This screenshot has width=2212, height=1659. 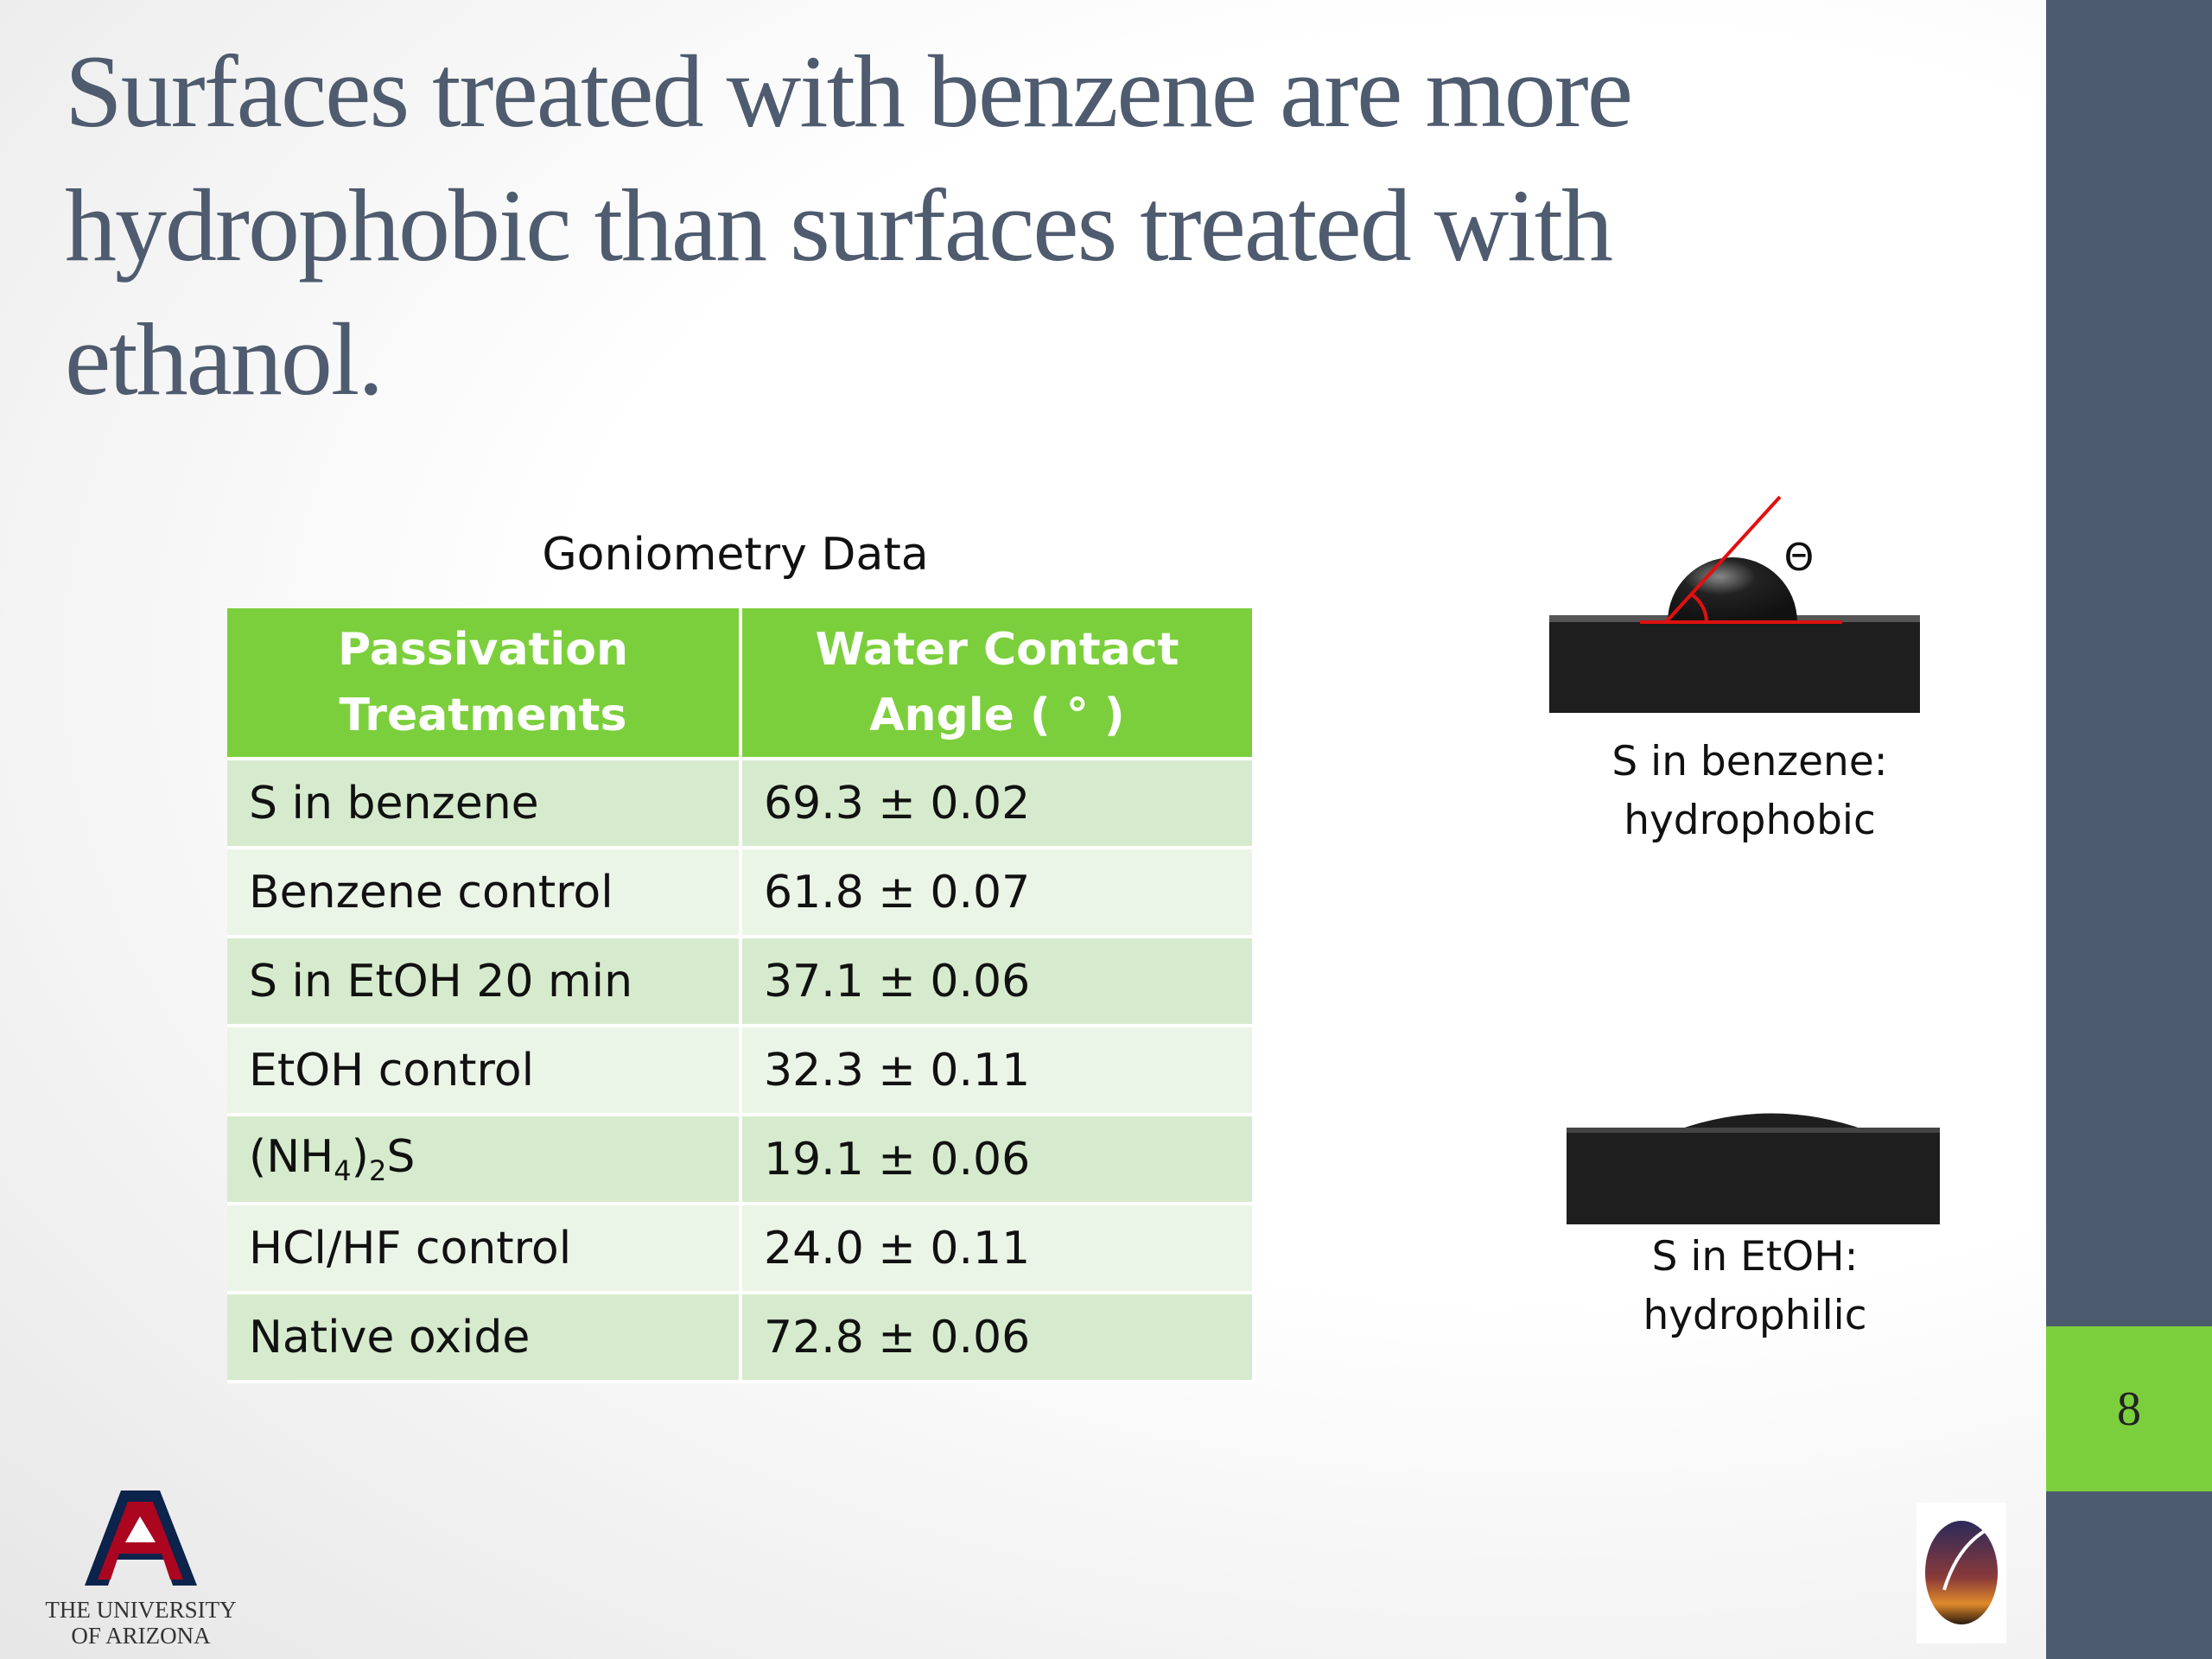 What do you see at coordinates (735, 555) in the screenshot?
I see `table-caption: Goniometry Data` at bounding box center [735, 555].